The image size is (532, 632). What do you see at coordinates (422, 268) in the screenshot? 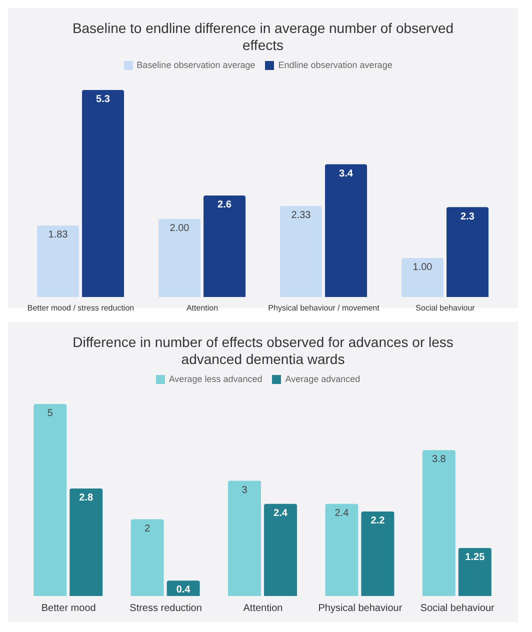
I see `data-label: 1.00` at bounding box center [422, 268].